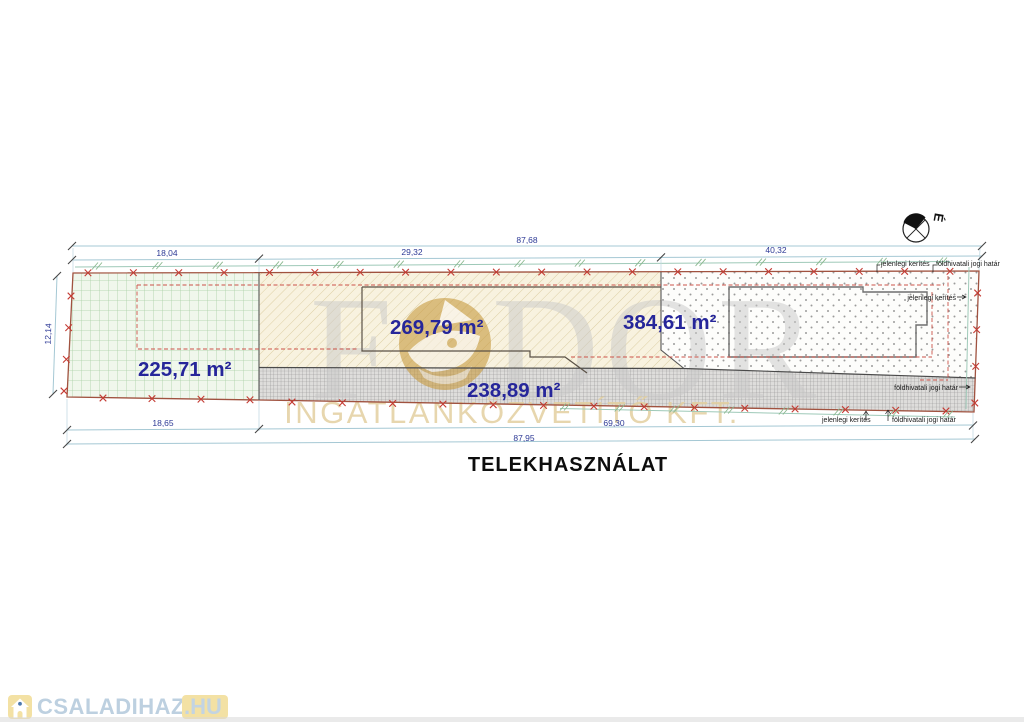 Image resolution: width=1024 pixels, height=724 pixels. Describe the element at coordinates (163, 423) in the screenshot. I see `dim-bottom-left: 18,65` at that location.